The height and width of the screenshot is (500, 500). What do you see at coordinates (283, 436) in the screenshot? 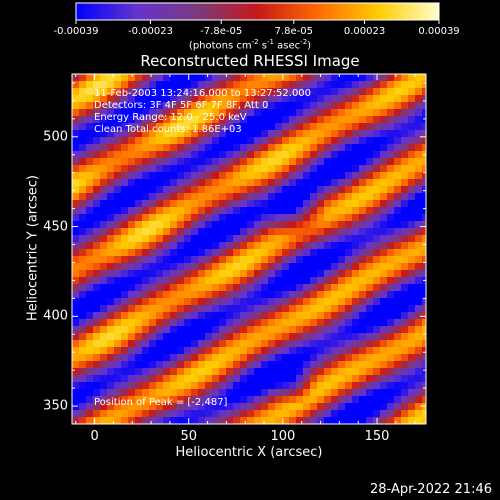
I see `x-tick-label: 100` at bounding box center [283, 436].